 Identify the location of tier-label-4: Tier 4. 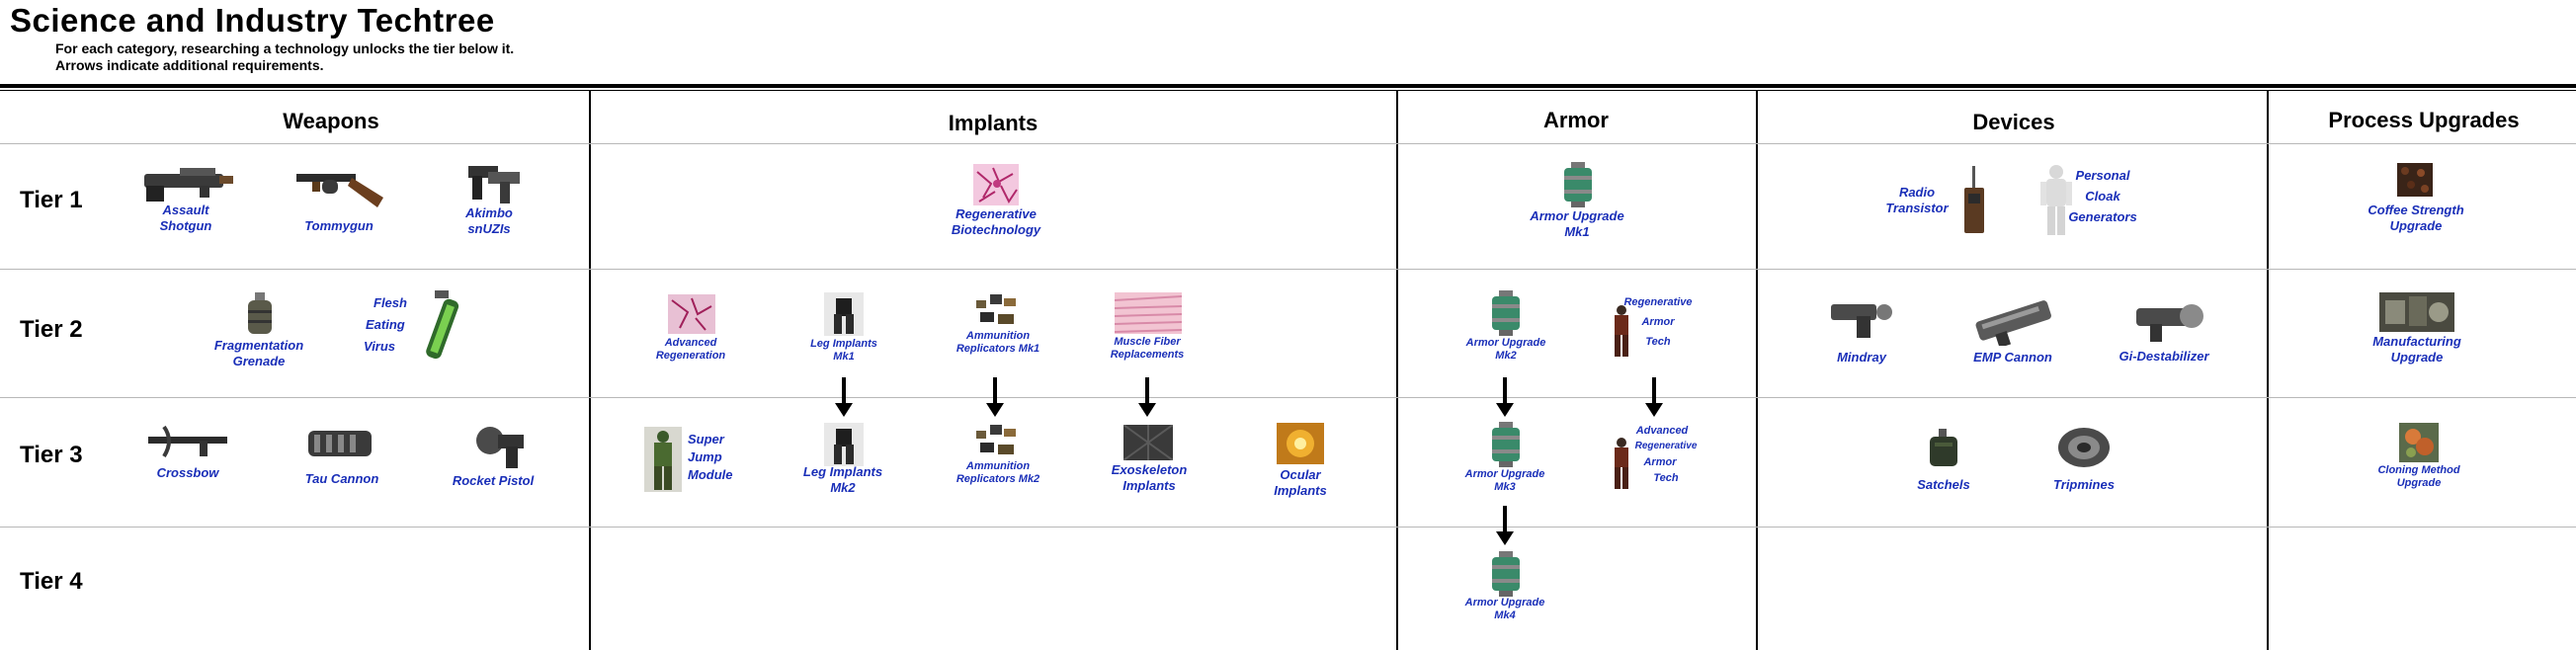
(51, 581).